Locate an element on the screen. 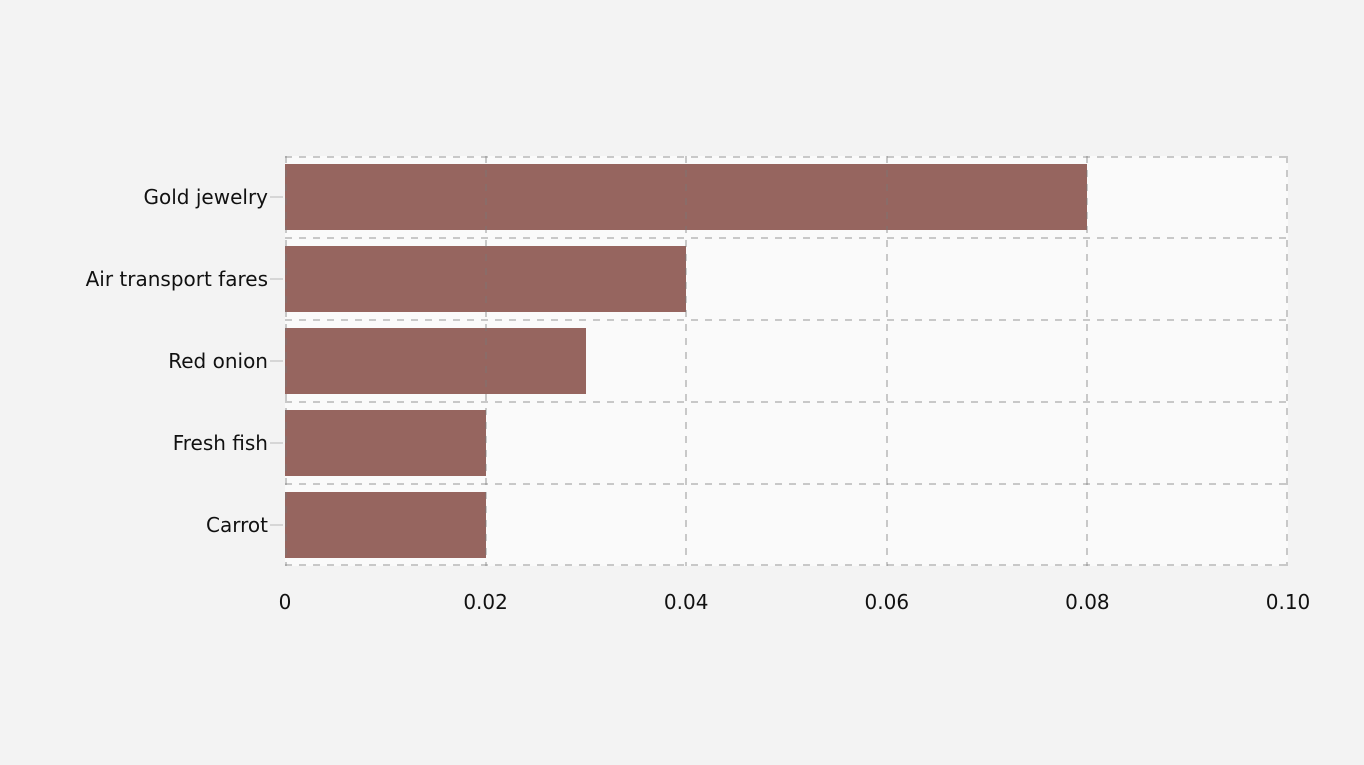  y-axis-label: Air transport fares is located at coordinates (176, 279).